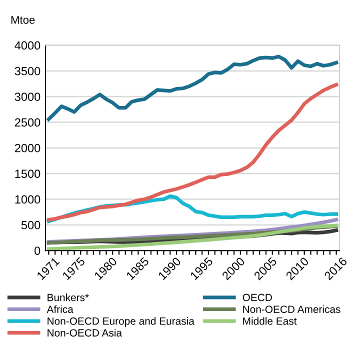 The height and width of the screenshot is (348, 350). Describe the element at coordinates (257, 298) in the screenshot. I see `legend-label: OECD` at that location.